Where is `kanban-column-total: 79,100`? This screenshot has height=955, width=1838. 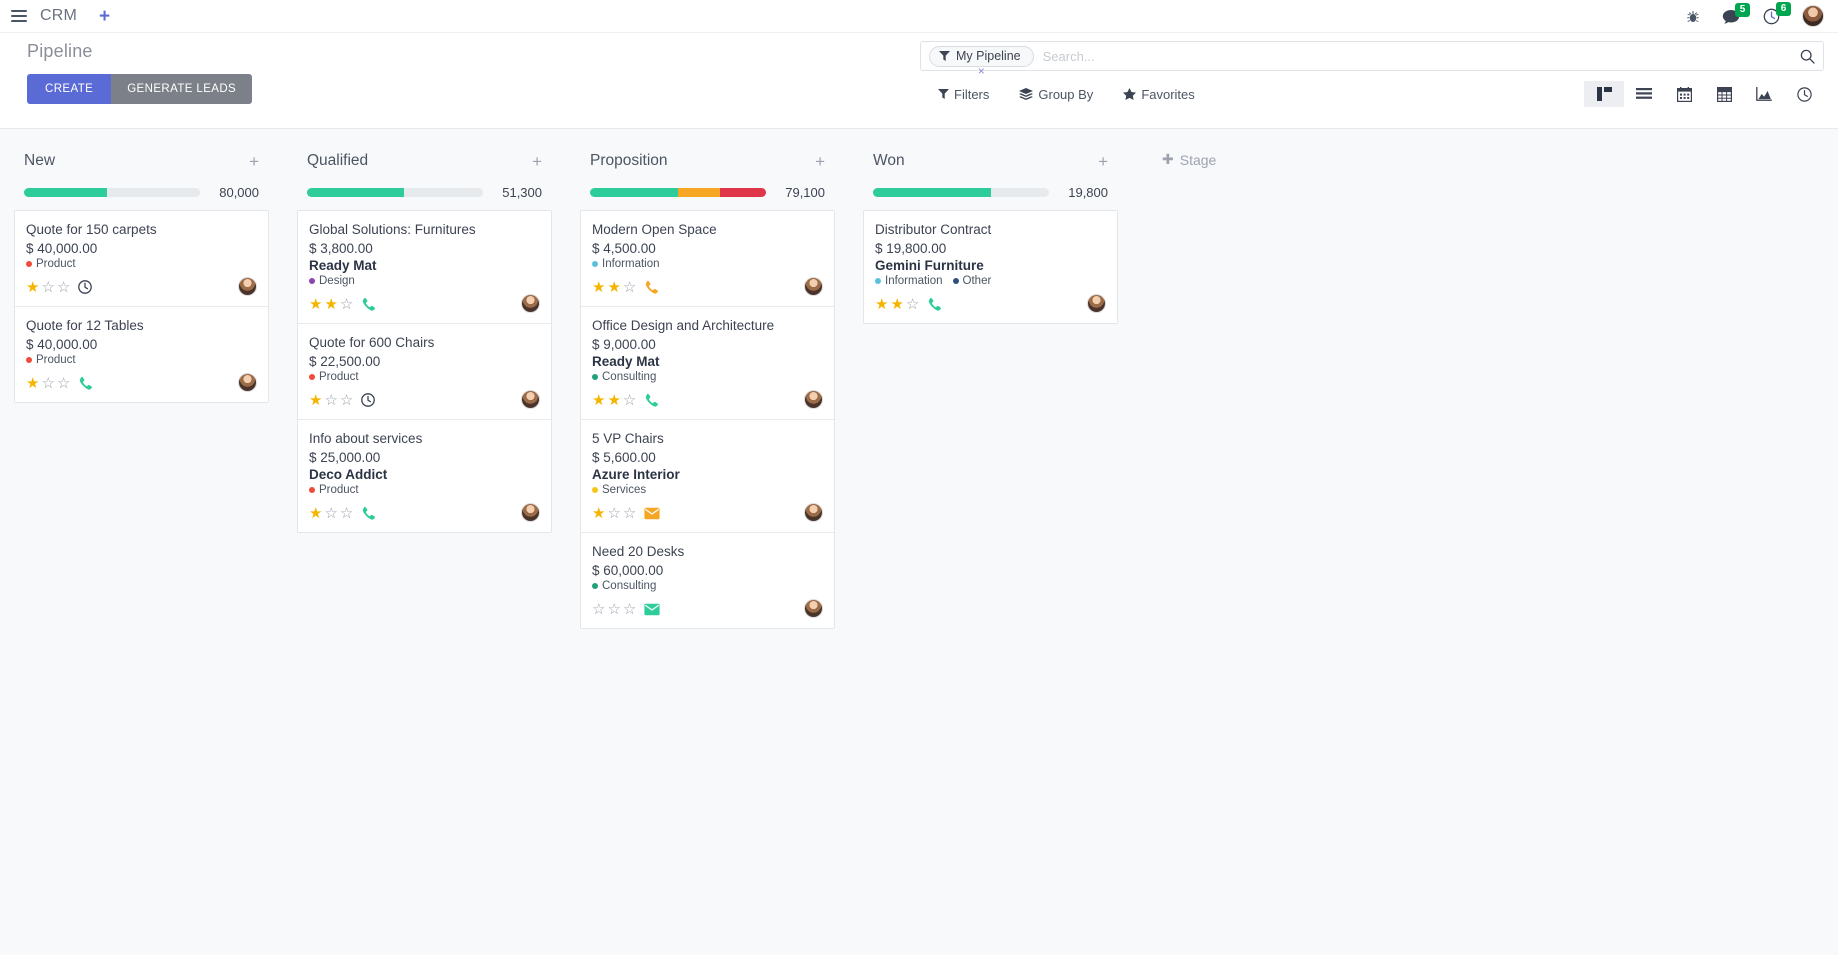 kanban-column-total: 79,100 is located at coordinates (805, 192).